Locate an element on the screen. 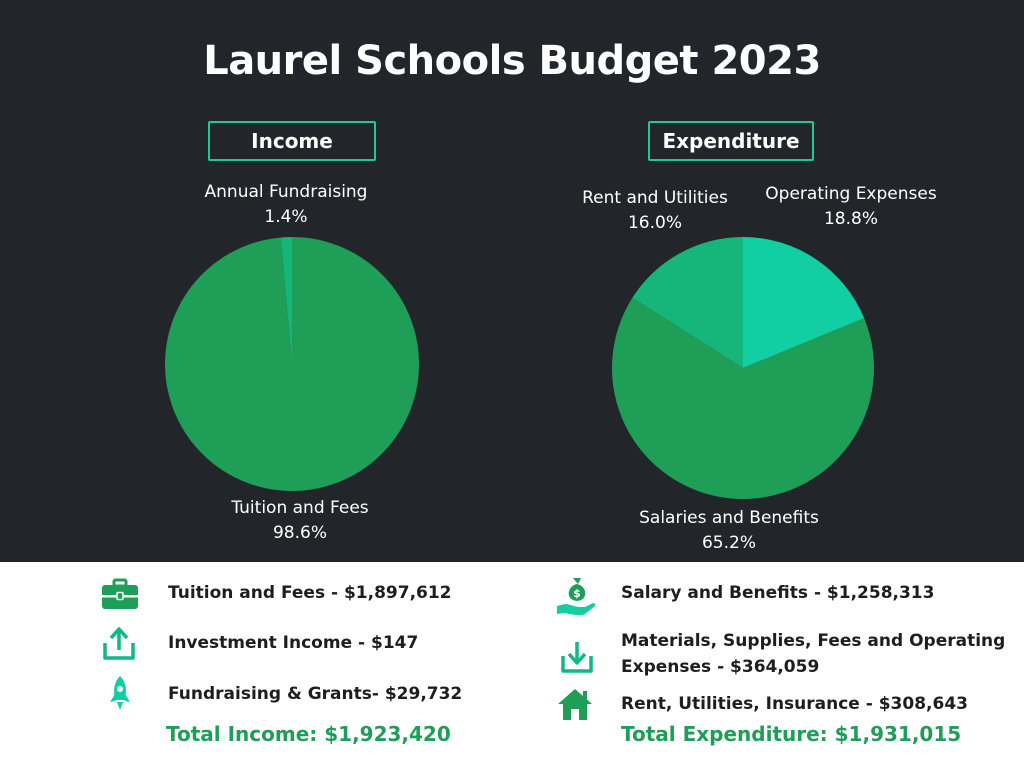 Image resolution: width=1024 pixels, height=768 pixels. exp-item-materials-line1: Materials, Supplies, Fees and Operating is located at coordinates (813, 641).